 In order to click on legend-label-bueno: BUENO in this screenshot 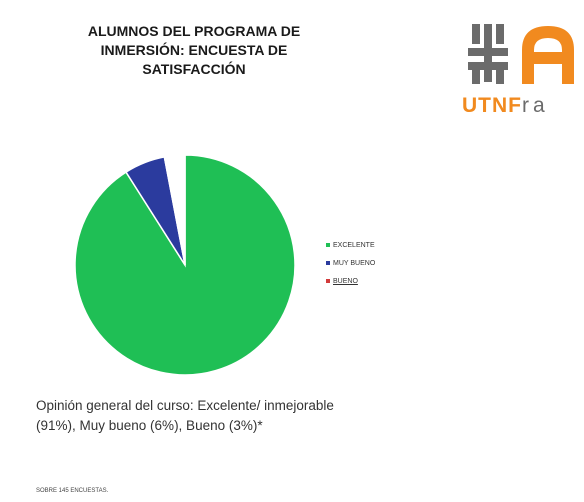, I will do `click(345, 281)`.